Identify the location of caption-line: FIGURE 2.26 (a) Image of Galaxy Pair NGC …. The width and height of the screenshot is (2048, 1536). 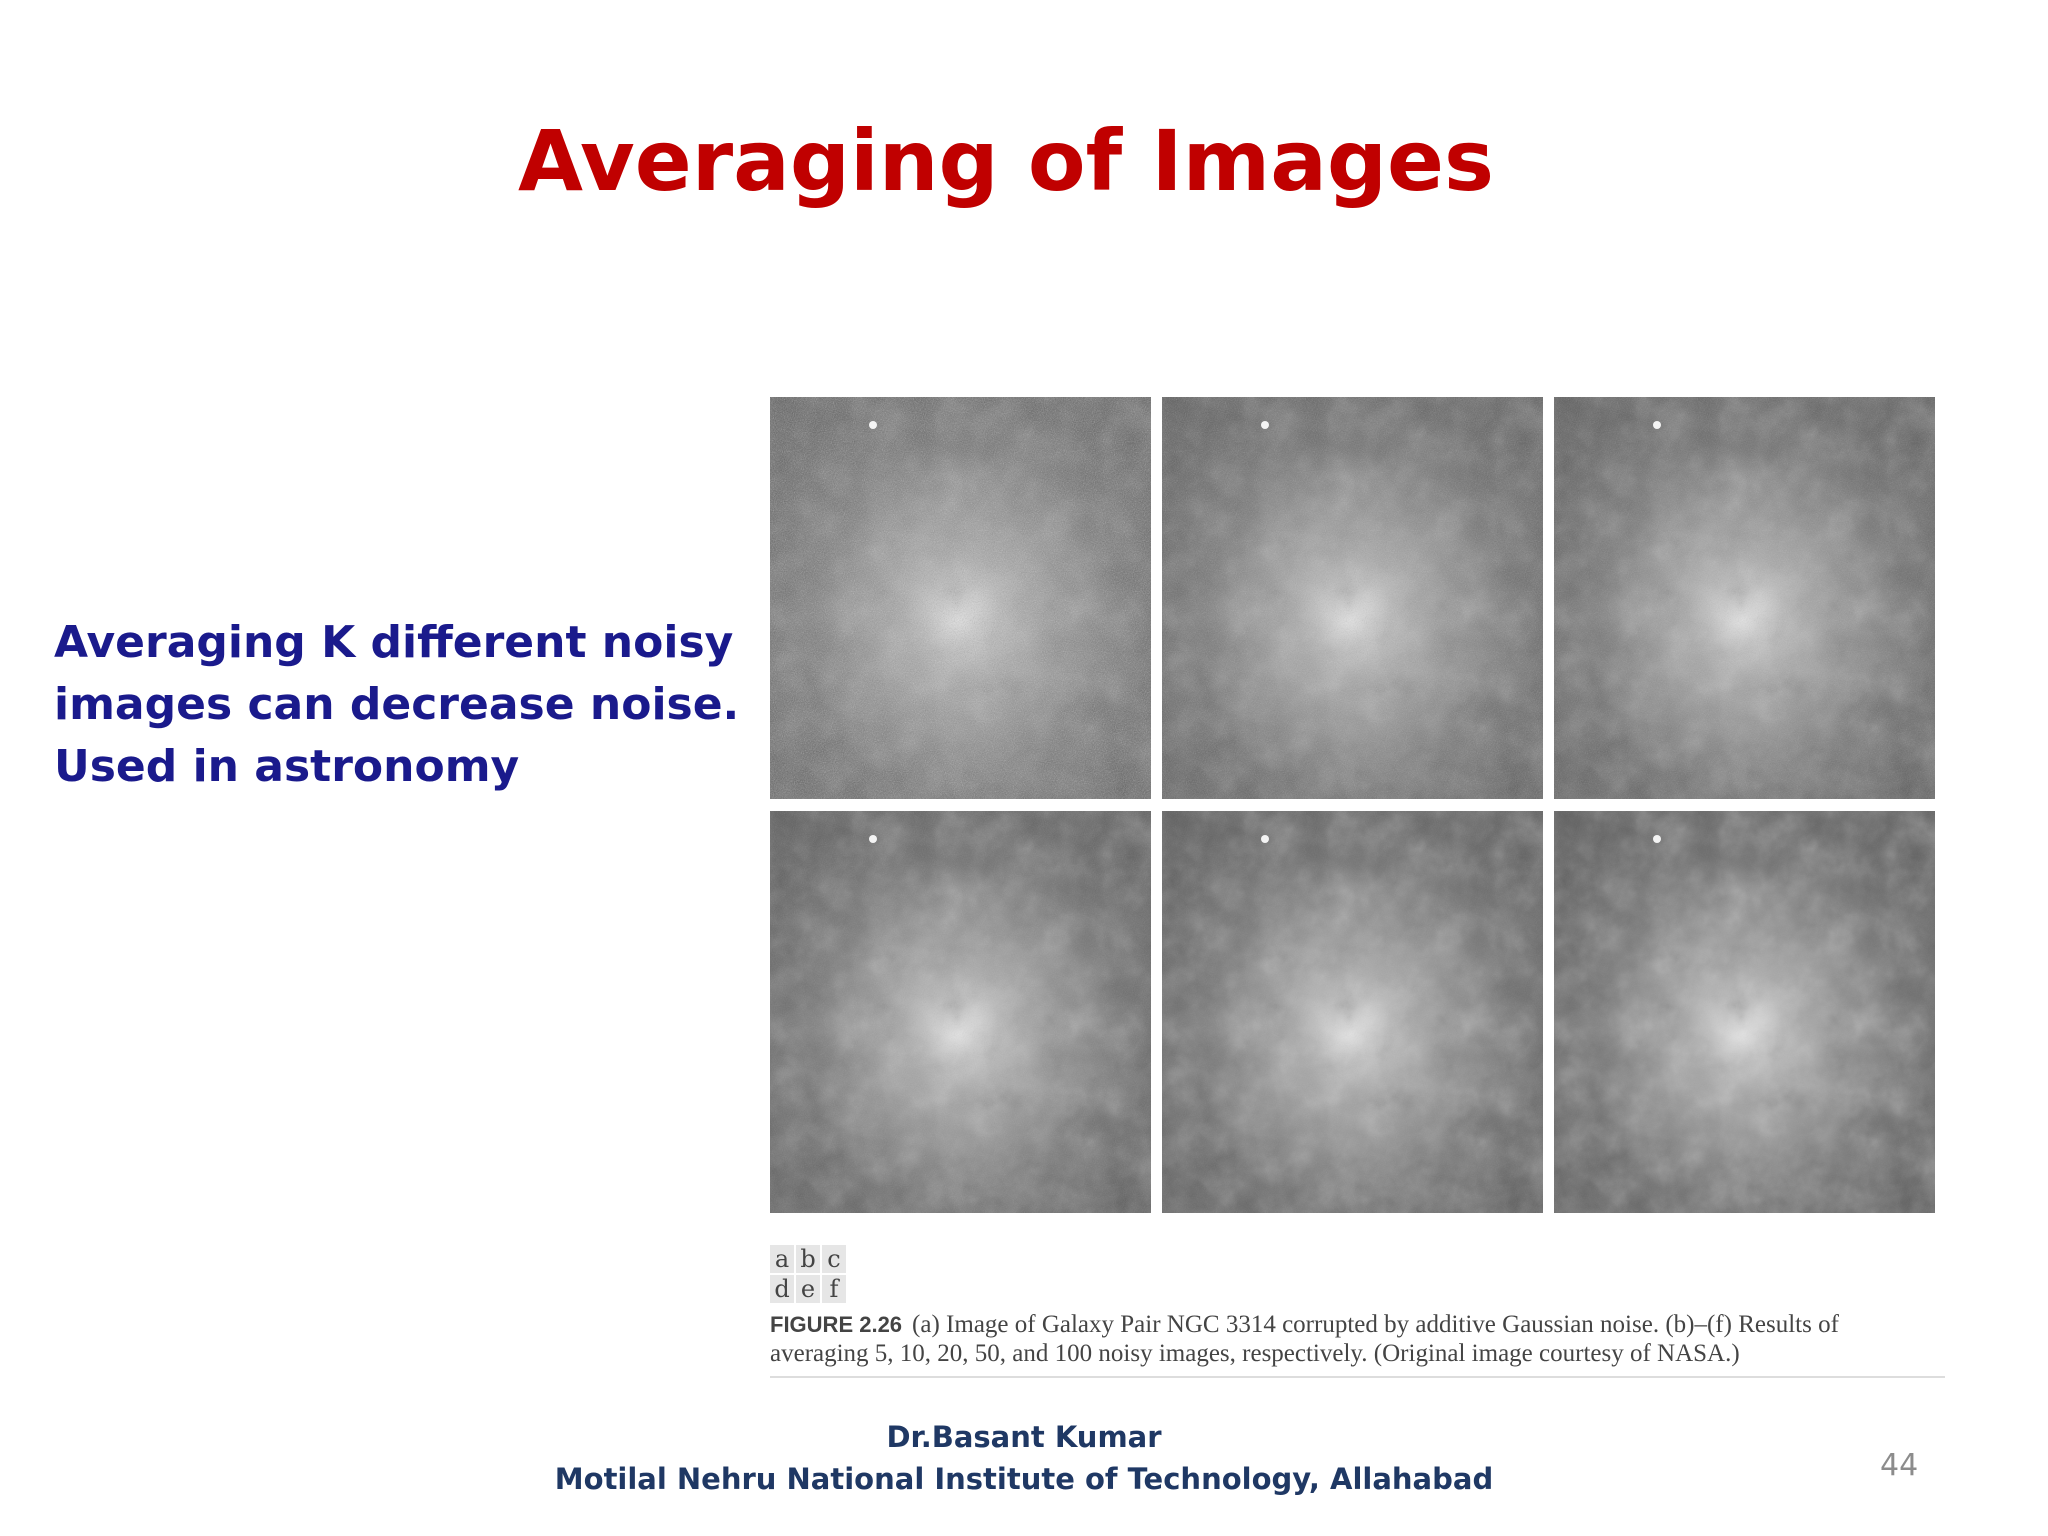
(1357, 1324).